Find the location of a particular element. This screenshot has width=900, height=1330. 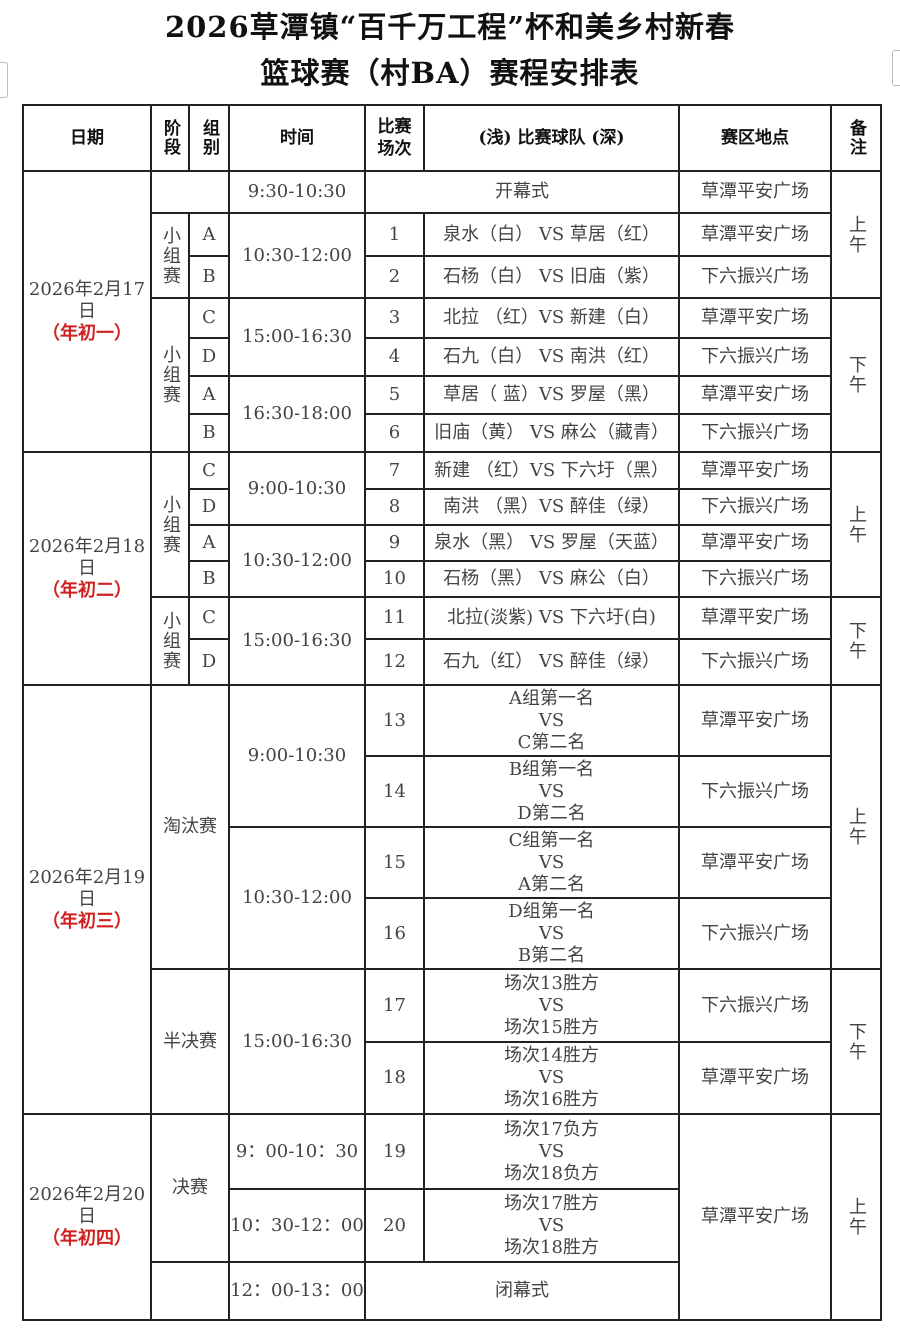

cell-text: 12 is located at coordinates (394, 661).